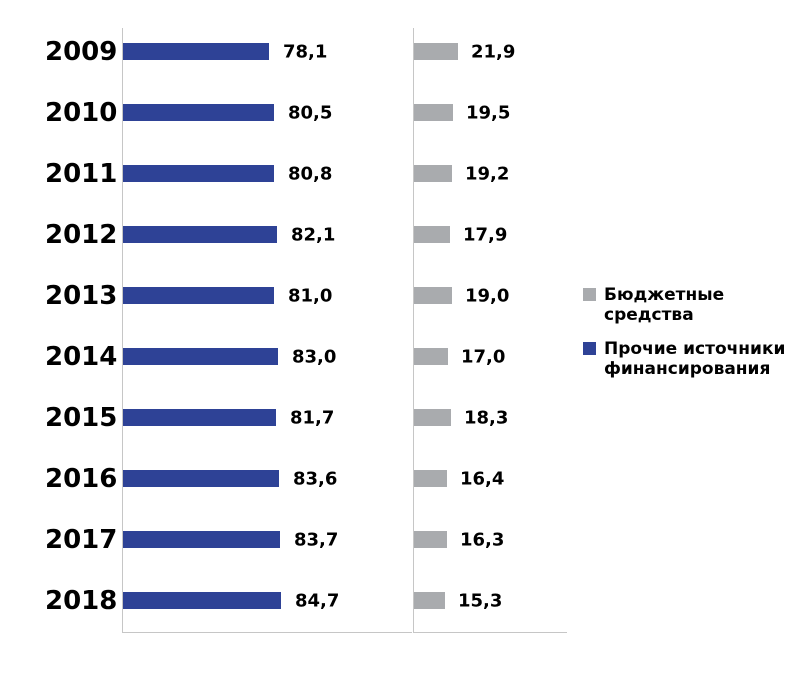 Image resolution: width=799 pixels, height=675 pixels. What do you see at coordinates (664, 305) in the screenshot?
I see `legend-item-label: Бюджетные средства` at bounding box center [664, 305].